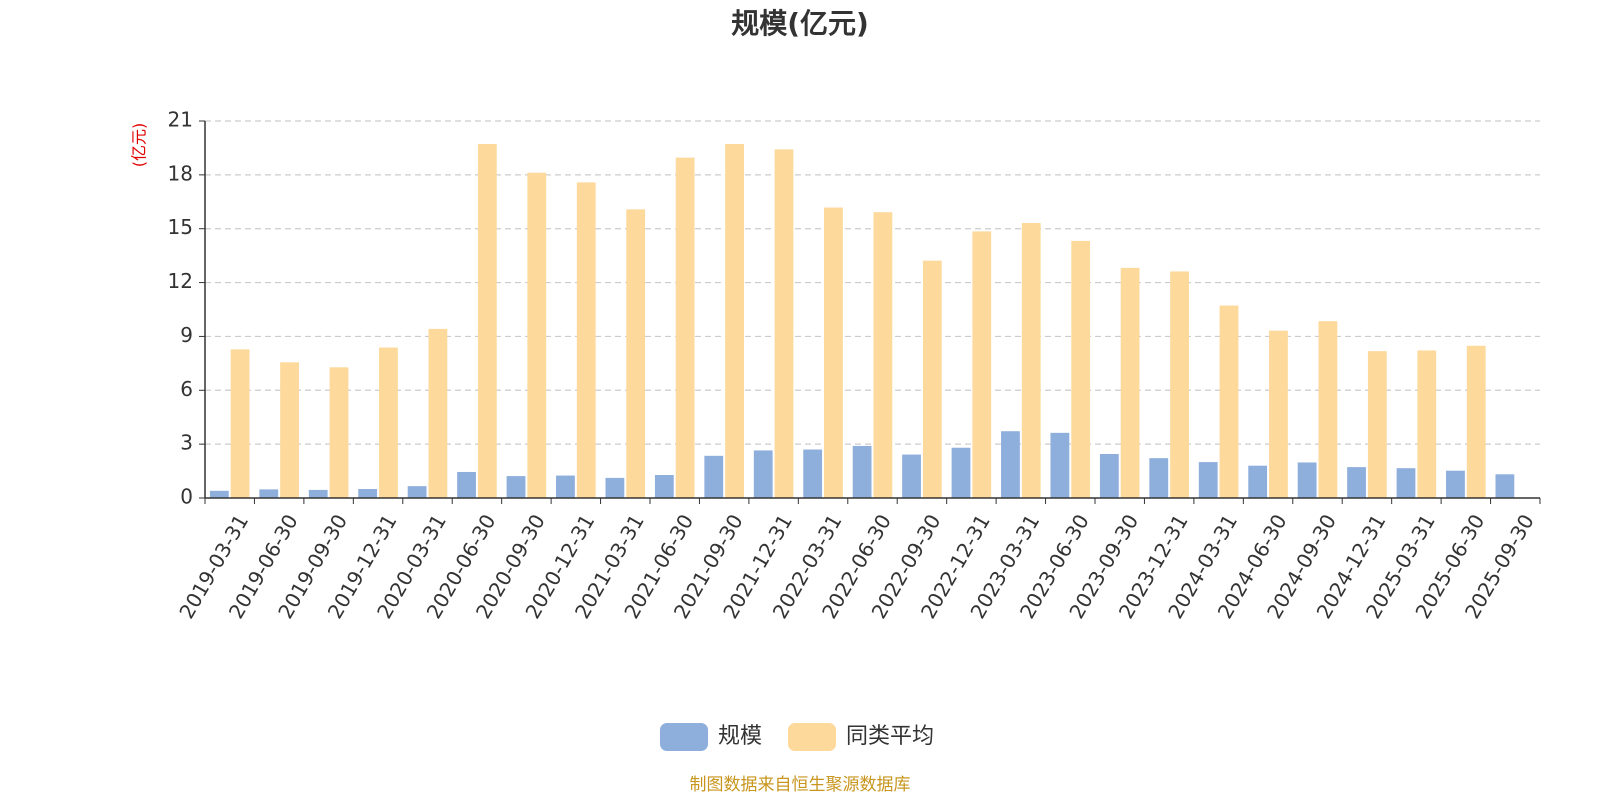  Describe the element at coordinates (800, 785) in the screenshot. I see `data-source-note: 制图数据来自恒生聚源数据库` at that location.